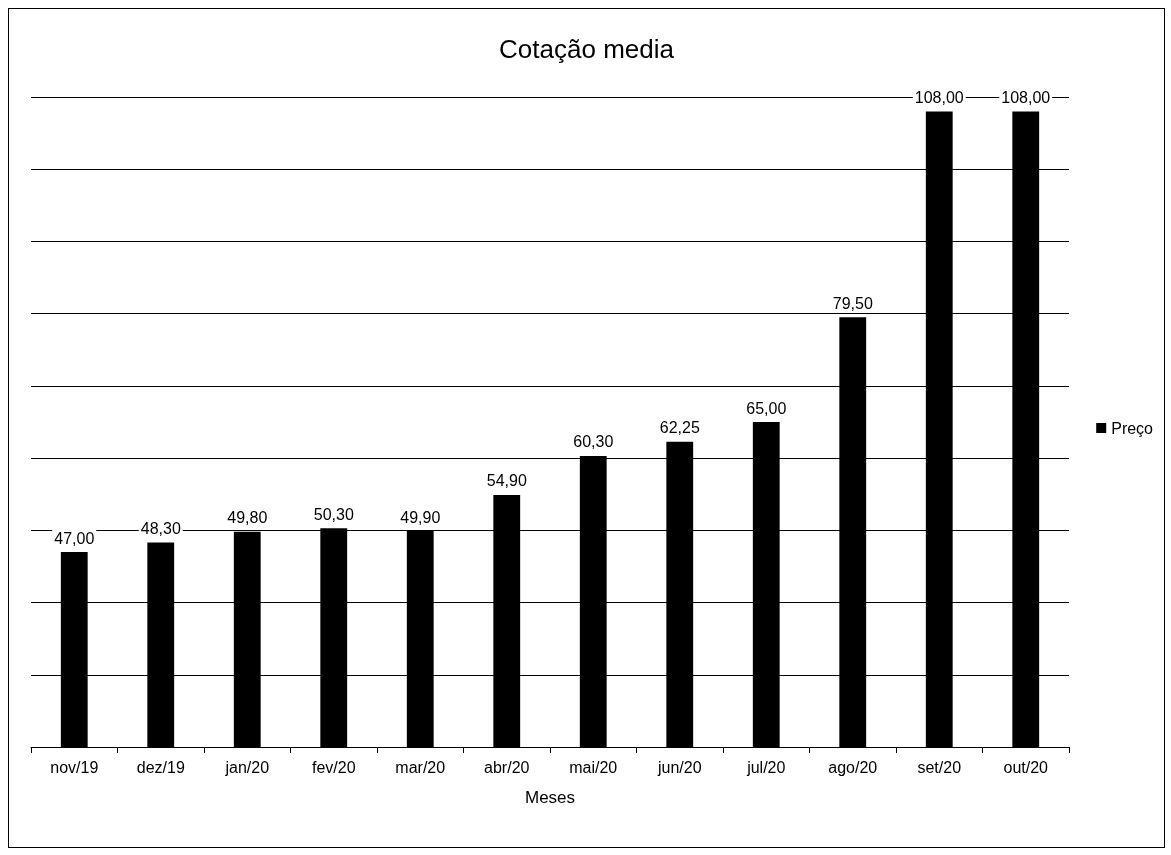  Describe the element at coordinates (247, 518) in the screenshot. I see `data-label: 49,80` at that location.